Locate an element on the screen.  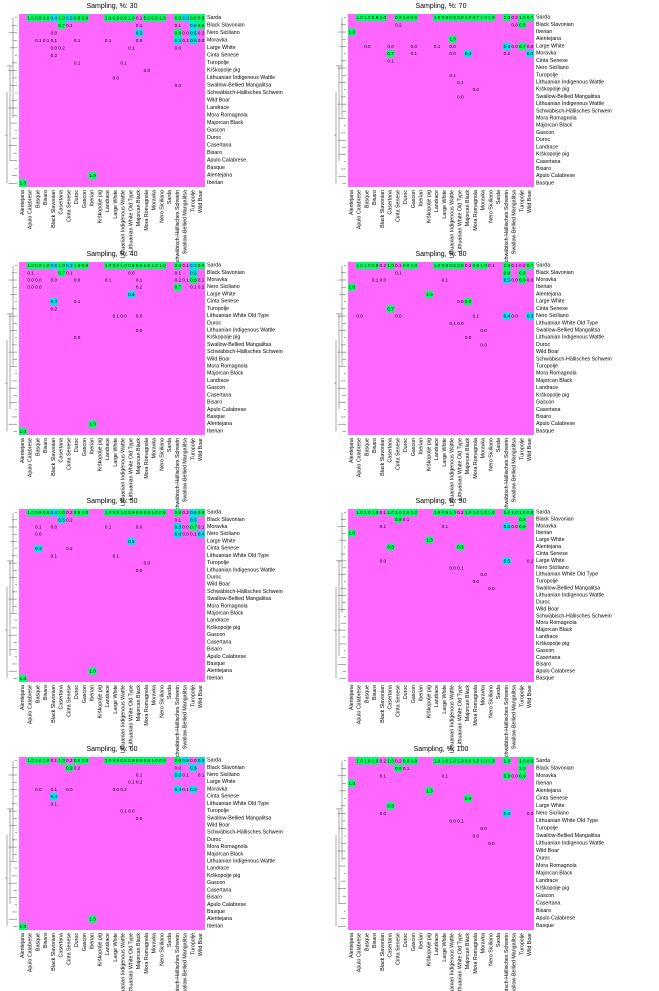
row-label: Lithuanian White Old Type is located at coordinates (567, 323).